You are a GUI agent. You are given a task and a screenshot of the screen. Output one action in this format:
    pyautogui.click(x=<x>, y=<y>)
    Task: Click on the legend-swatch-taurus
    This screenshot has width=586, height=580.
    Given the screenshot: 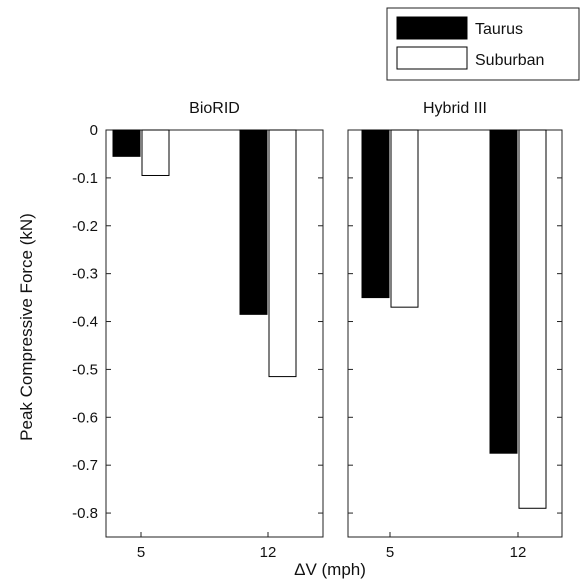 What is the action you would take?
    pyautogui.click(x=432, y=28)
    